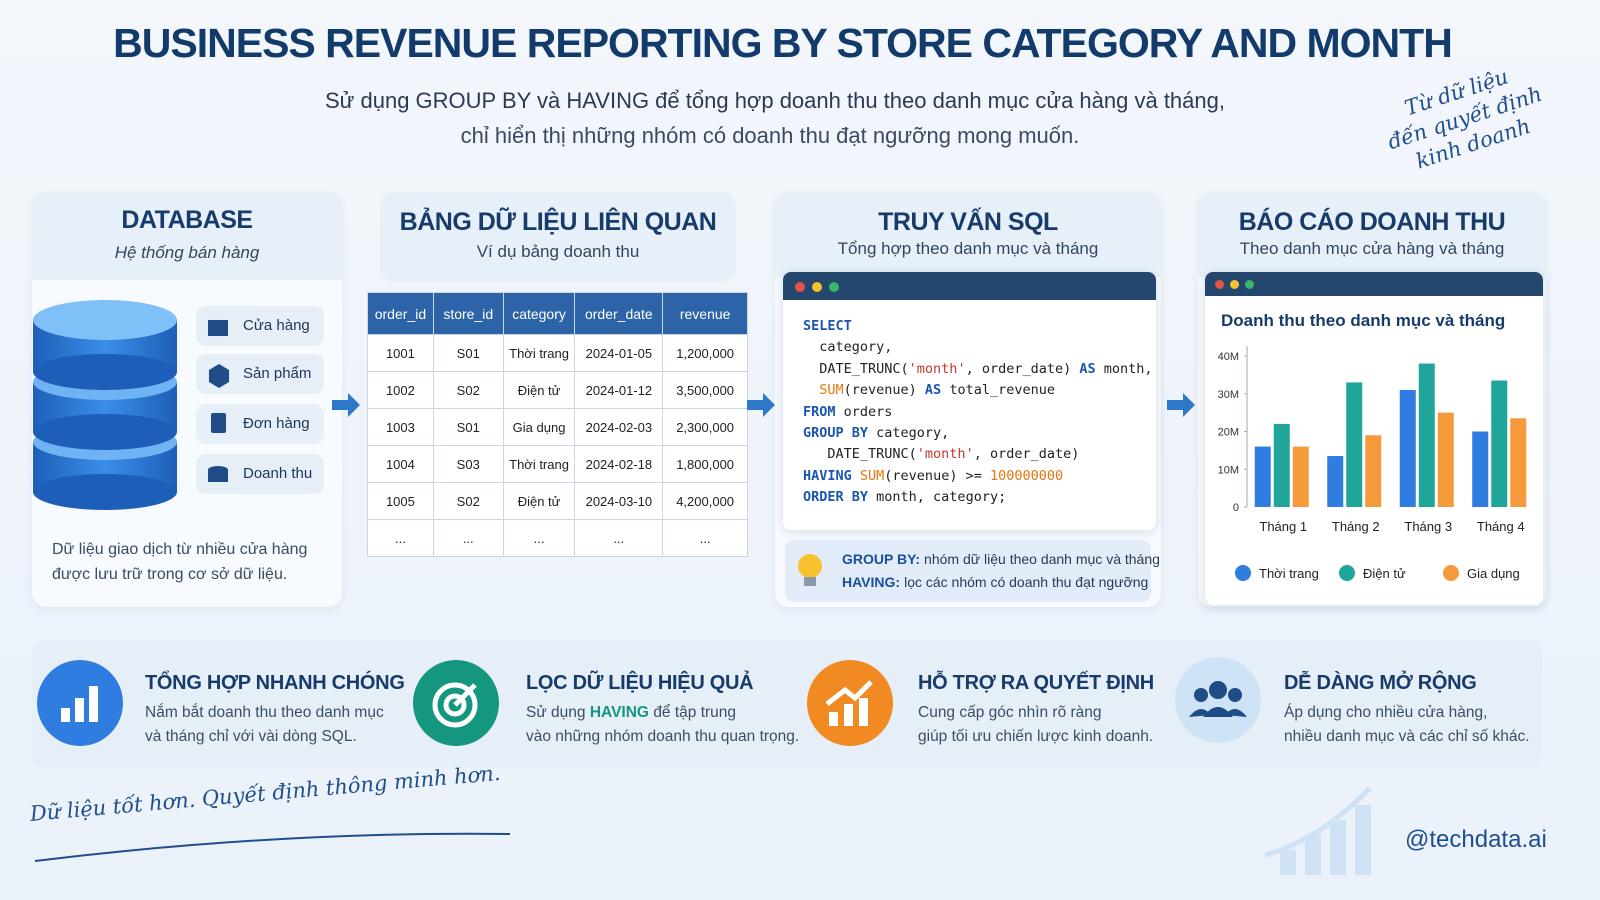 The image size is (1600, 900). What do you see at coordinates (468, 390) in the screenshot?
I see `table-cell: S02` at bounding box center [468, 390].